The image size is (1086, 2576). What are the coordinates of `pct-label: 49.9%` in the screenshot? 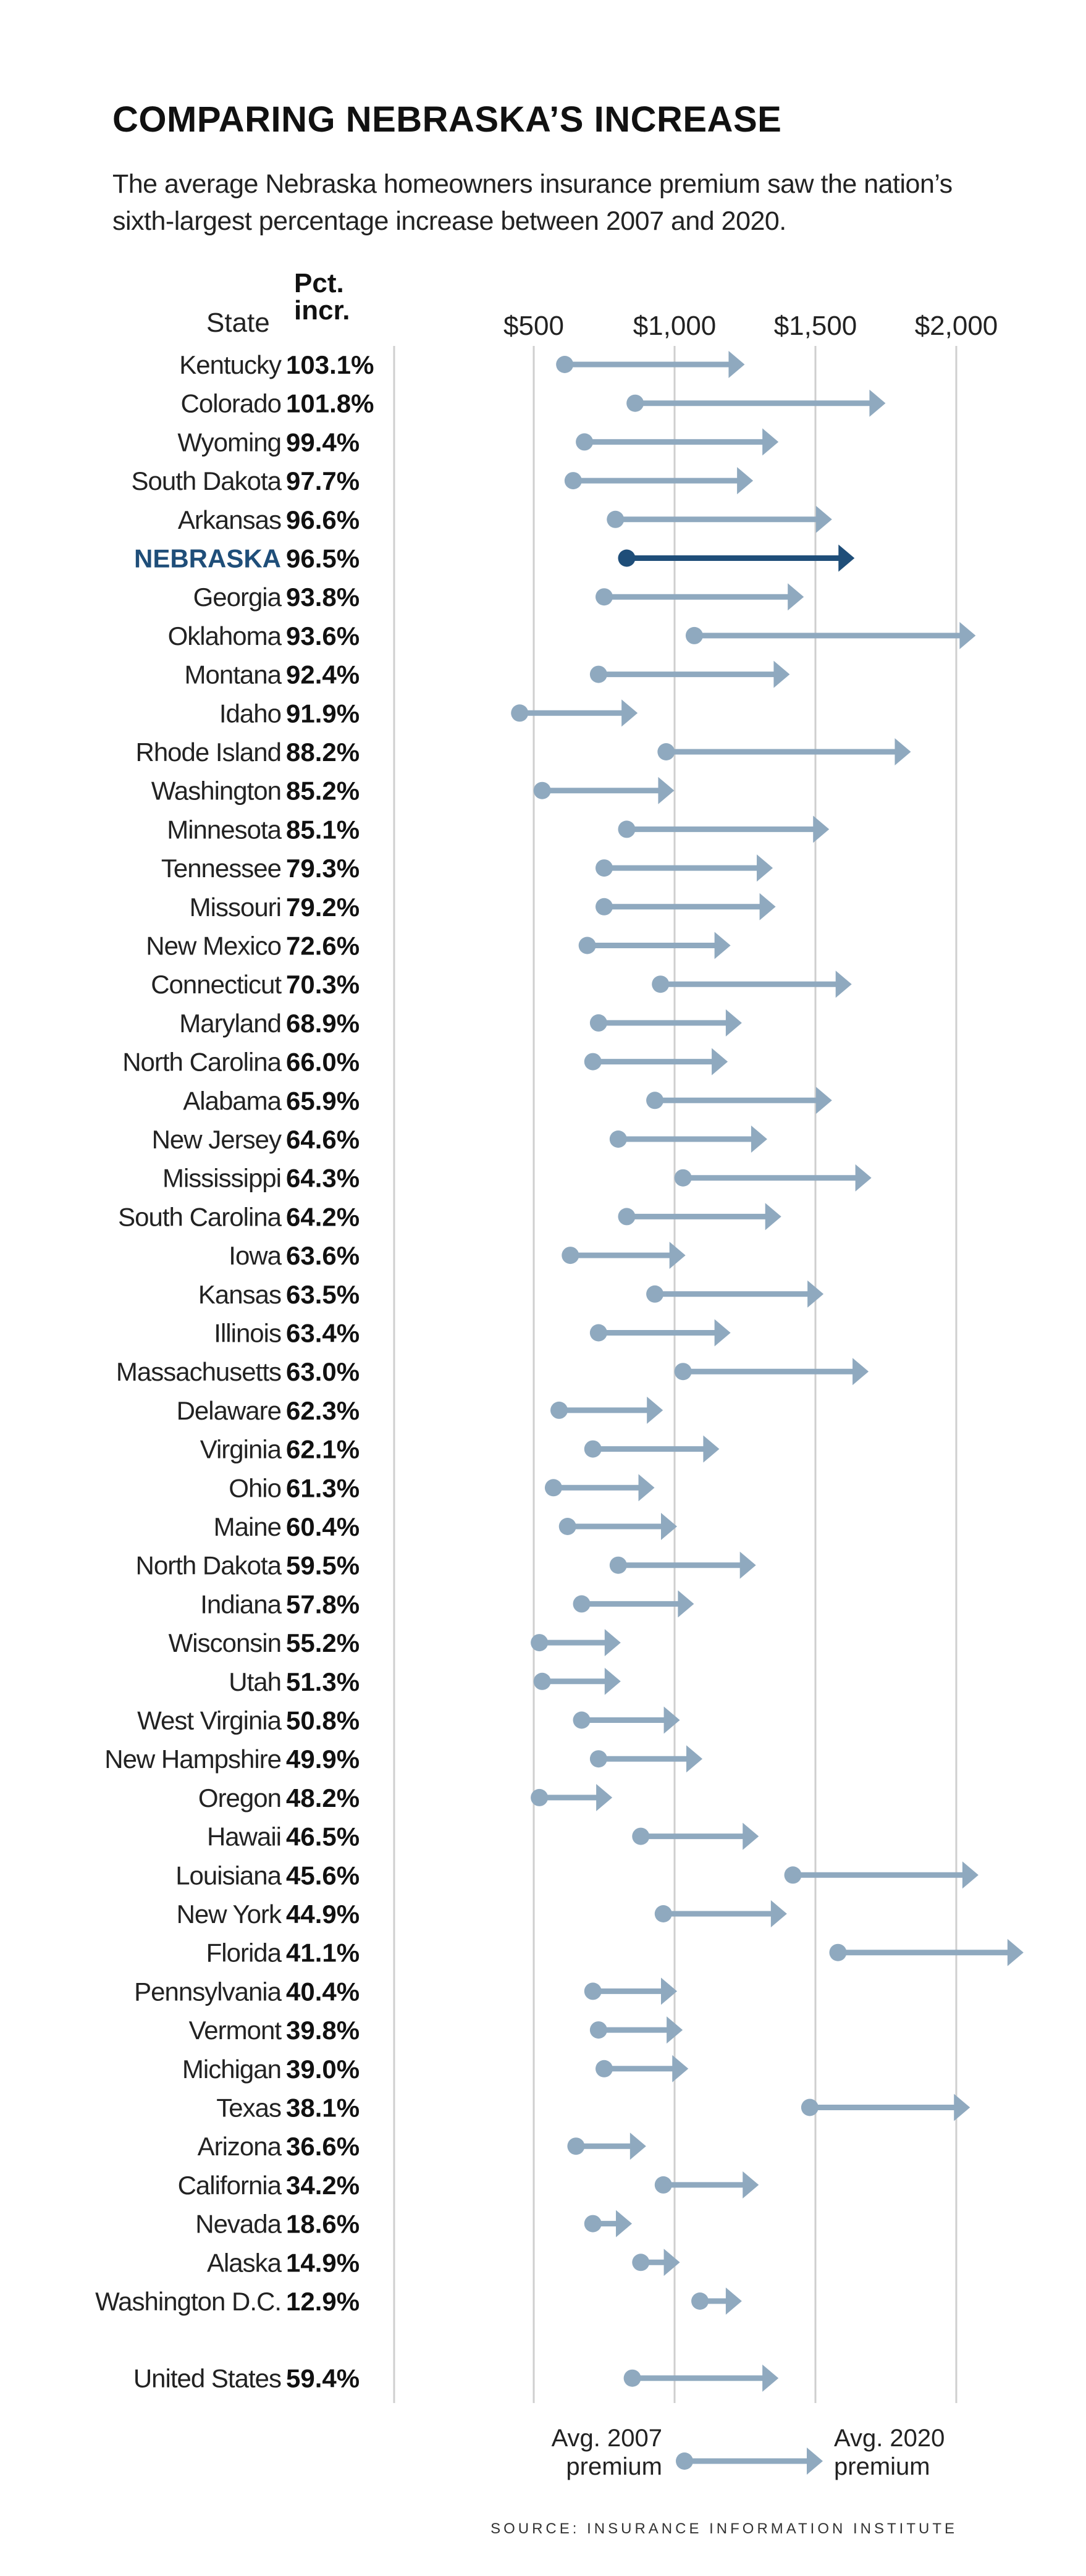 It's located at (323, 1759).